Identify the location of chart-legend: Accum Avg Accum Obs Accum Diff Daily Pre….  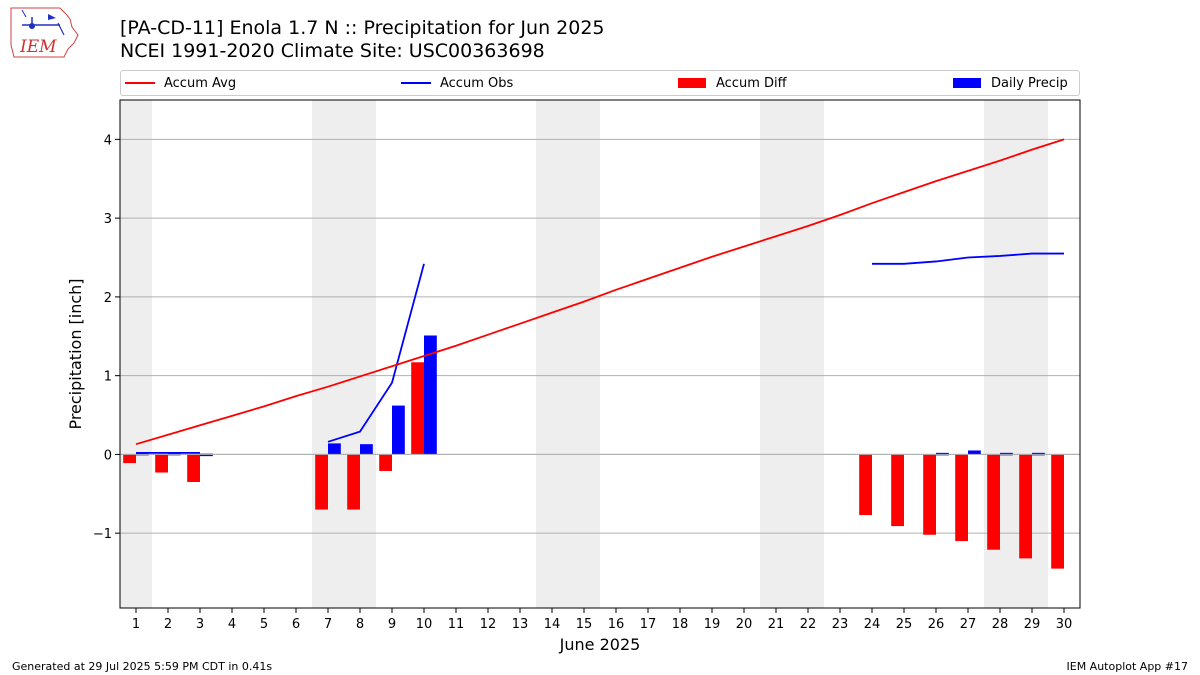
(600, 83).